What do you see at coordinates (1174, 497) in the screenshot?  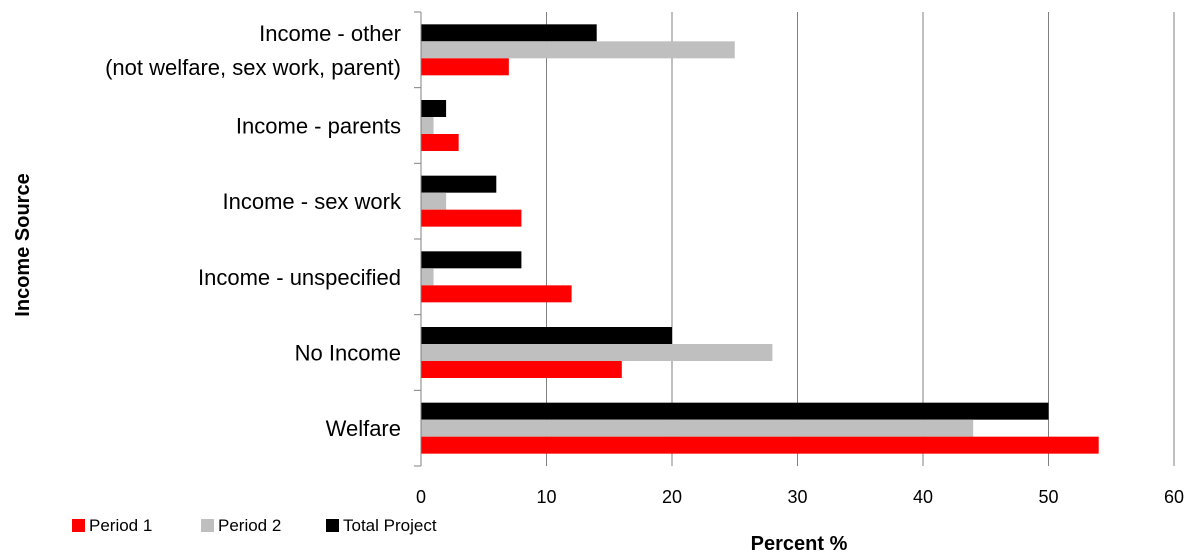 I see `x-tick-label: 60` at bounding box center [1174, 497].